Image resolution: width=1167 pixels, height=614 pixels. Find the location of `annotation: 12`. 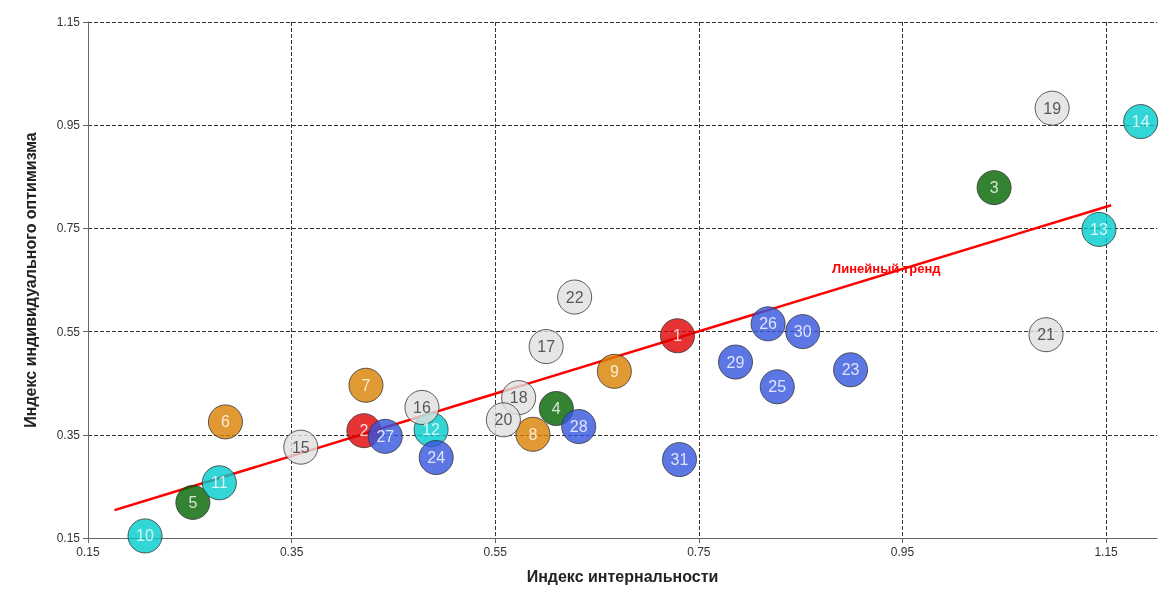

annotation: 12 is located at coordinates (431, 430).